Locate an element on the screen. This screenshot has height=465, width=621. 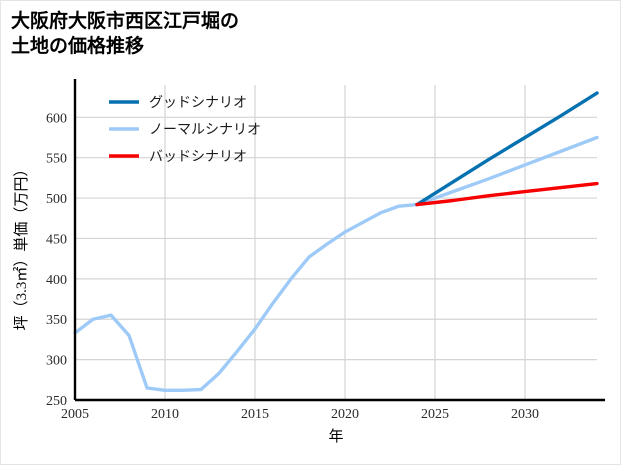
page-title: 大阪府大阪市西区江戸堀の 土地の価格推移 is located at coordinates (125, 34).